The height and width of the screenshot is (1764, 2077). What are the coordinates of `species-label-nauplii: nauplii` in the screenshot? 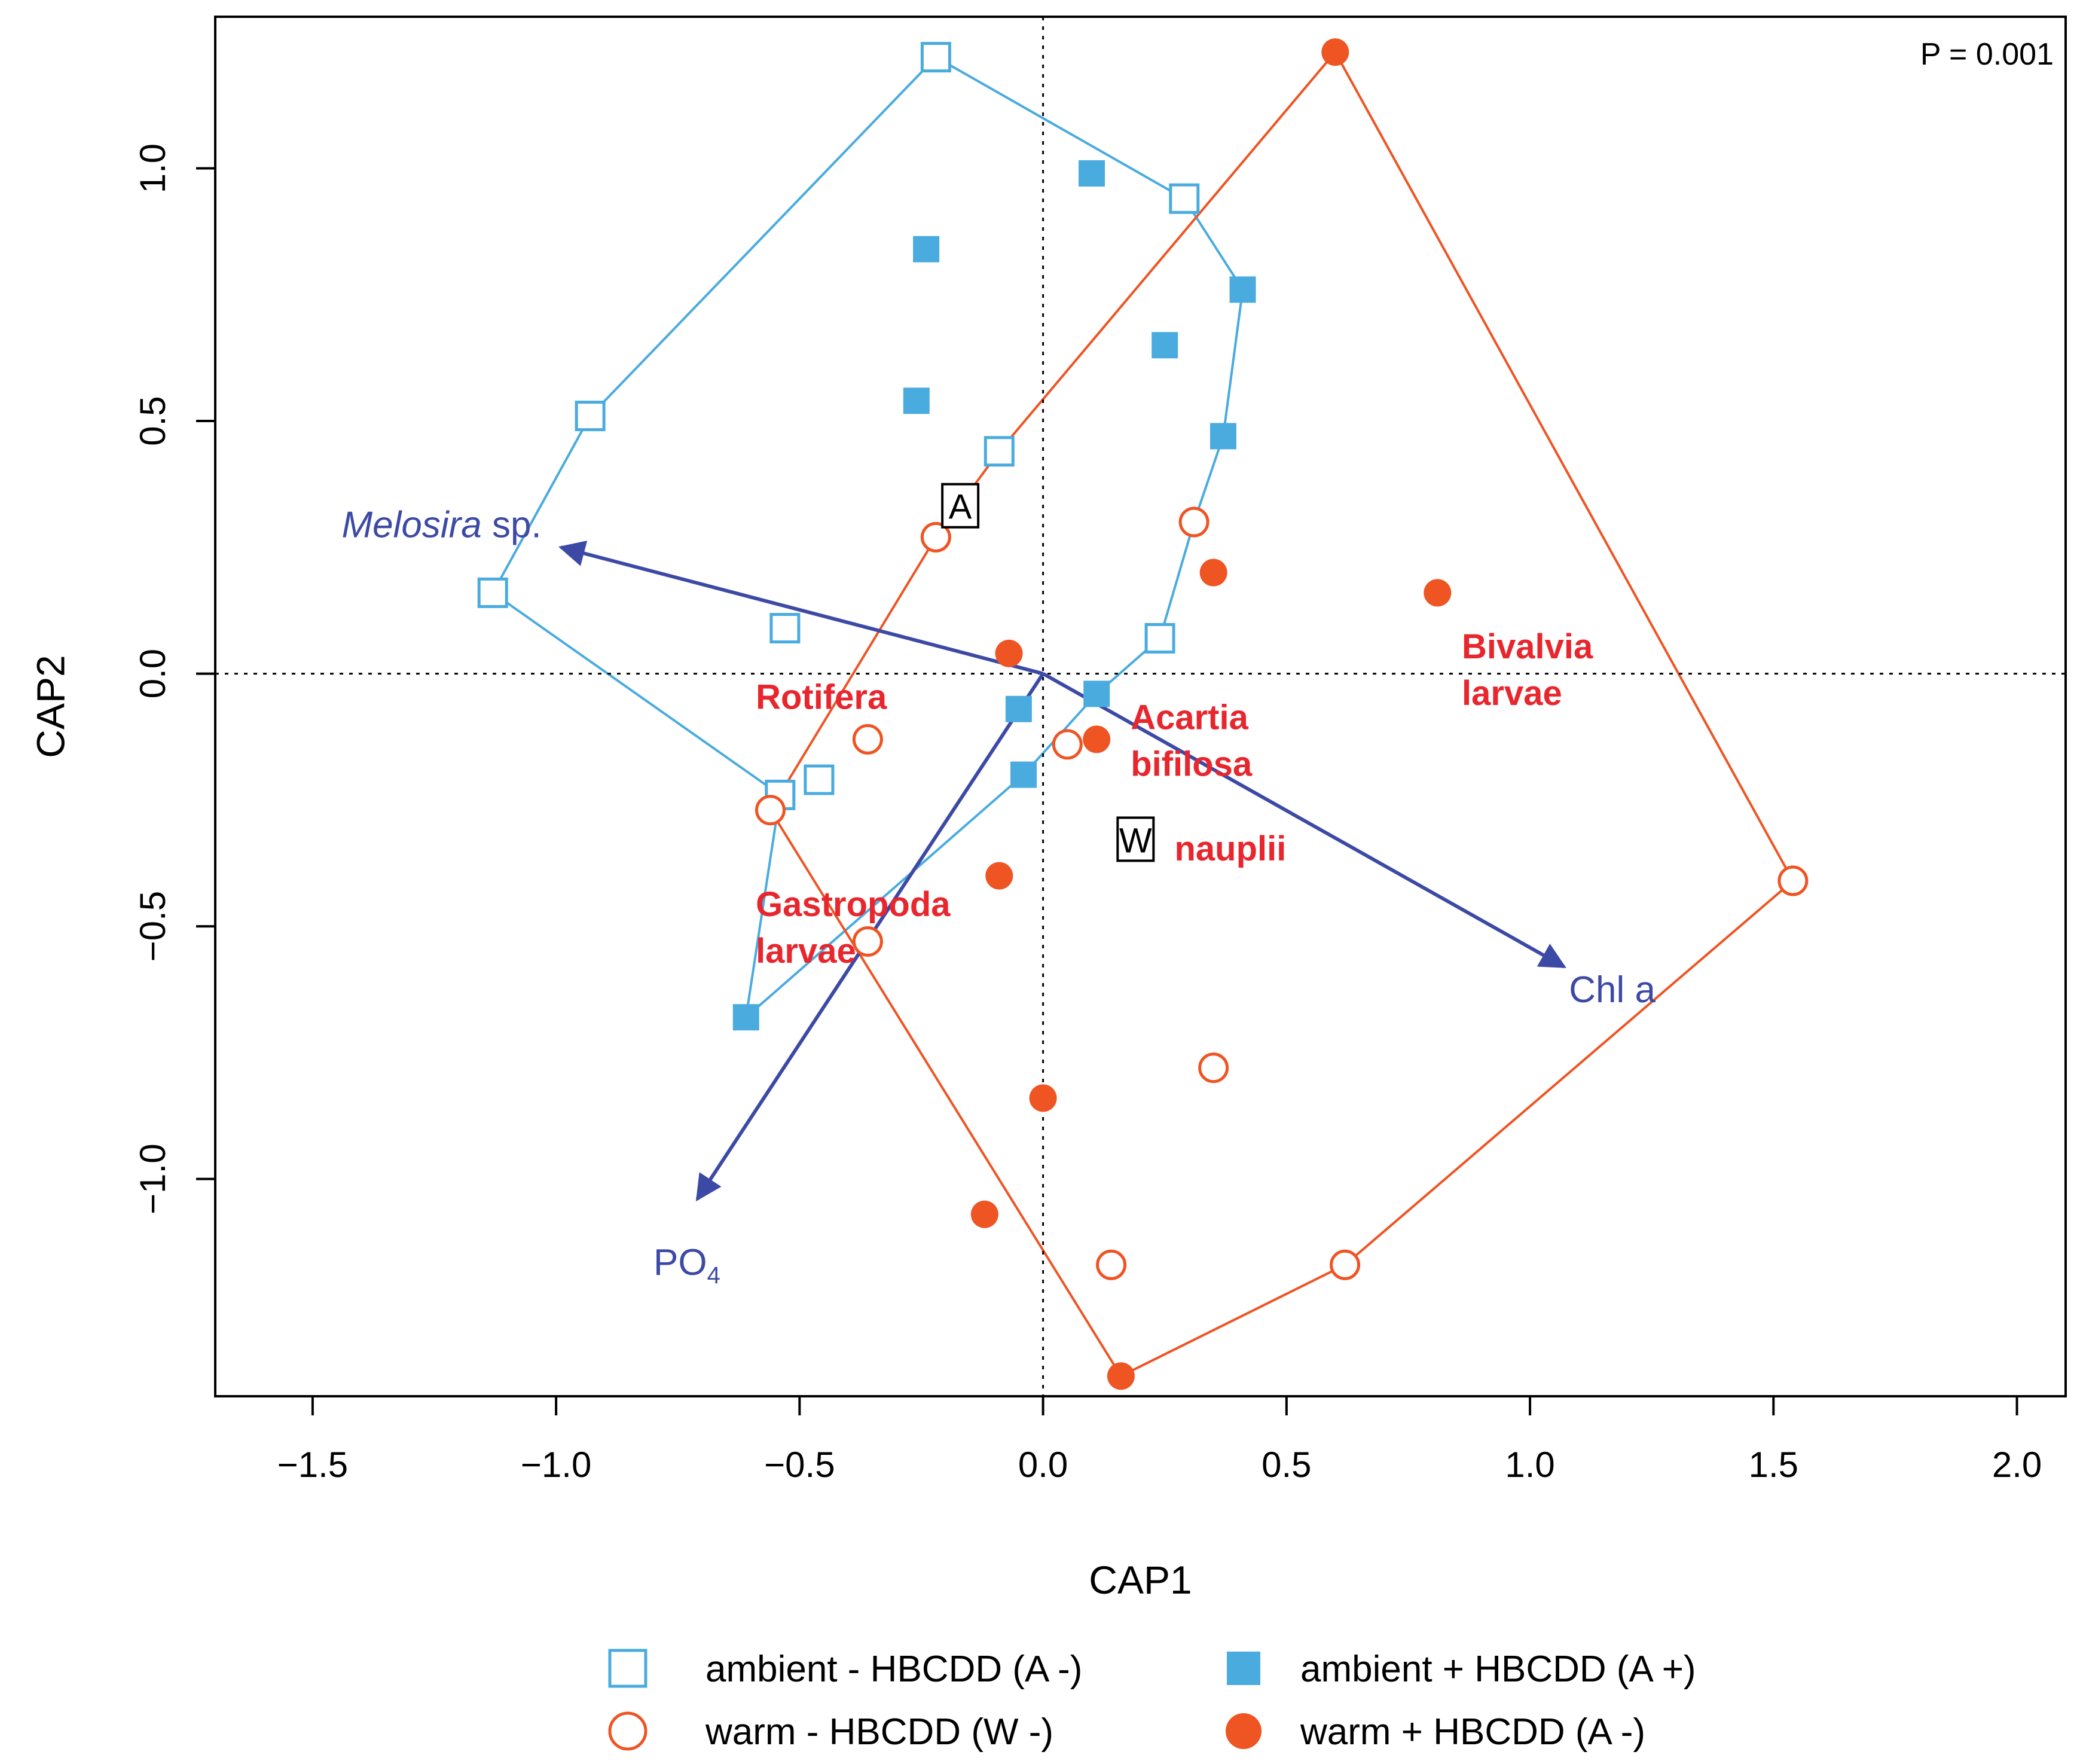 It's located at (1231, 848).